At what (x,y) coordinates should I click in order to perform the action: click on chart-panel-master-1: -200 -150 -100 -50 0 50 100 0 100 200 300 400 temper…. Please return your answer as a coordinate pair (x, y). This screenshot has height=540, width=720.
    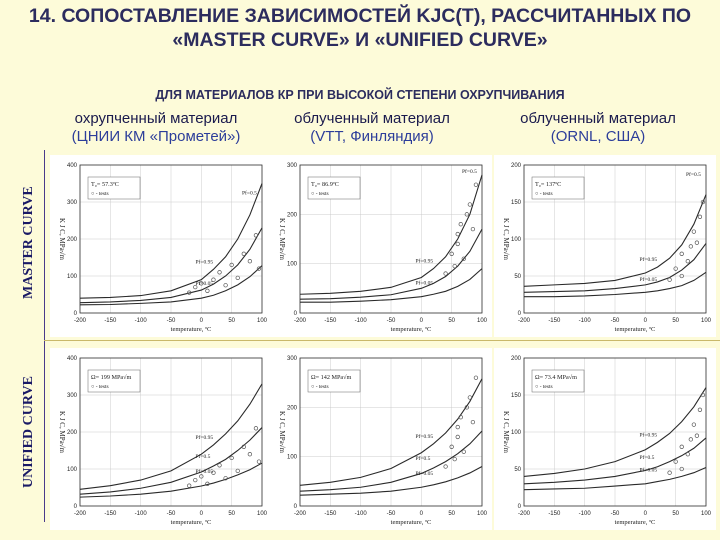
    Looking at the image, I should click on (161, 246).